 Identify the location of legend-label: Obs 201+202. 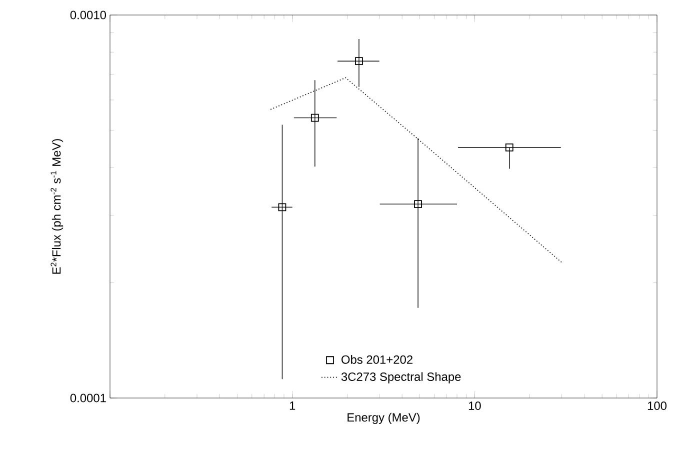
(377, 359).